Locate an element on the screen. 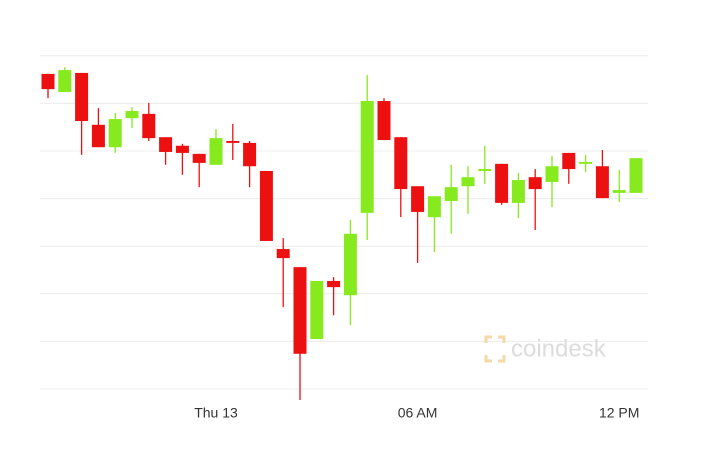 This screenshot has height=458, width=710. x-tick-label: 12 PM is located at coordinates (619, 413).